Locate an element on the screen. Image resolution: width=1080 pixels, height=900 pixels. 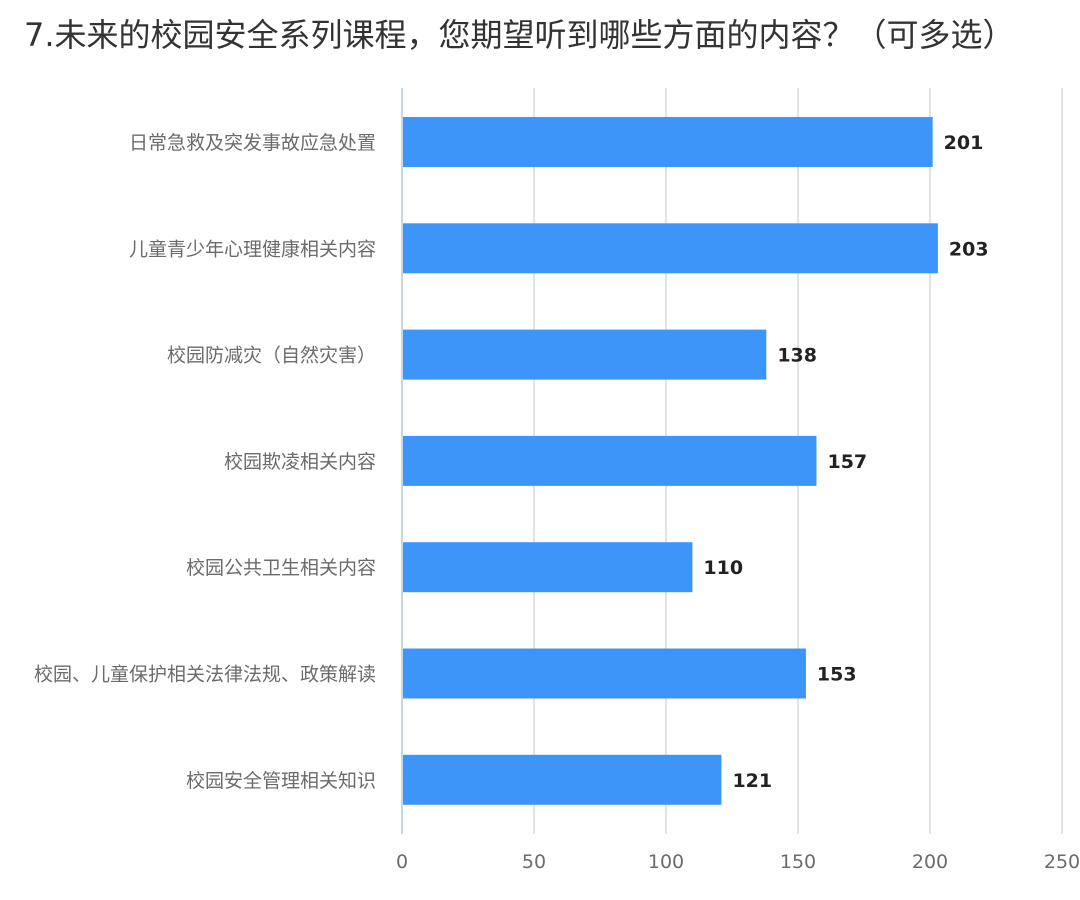
x-tick-label: 0 is located at coordinates (402, 862).